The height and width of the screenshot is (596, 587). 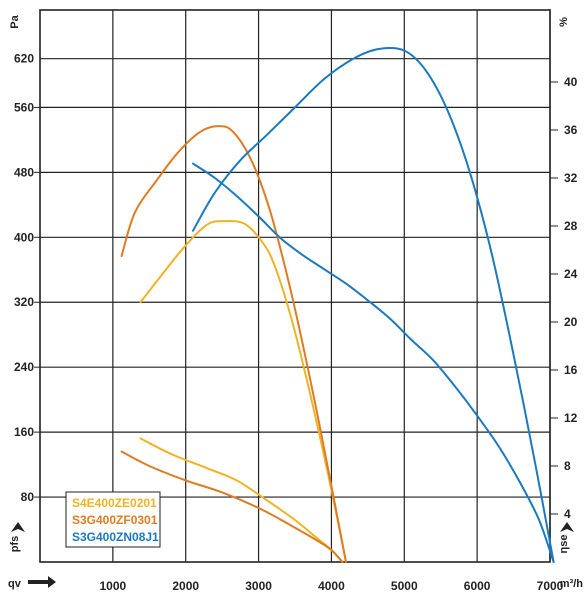 I want to click on y-right-label: ηse, so click(x=564, y=544).